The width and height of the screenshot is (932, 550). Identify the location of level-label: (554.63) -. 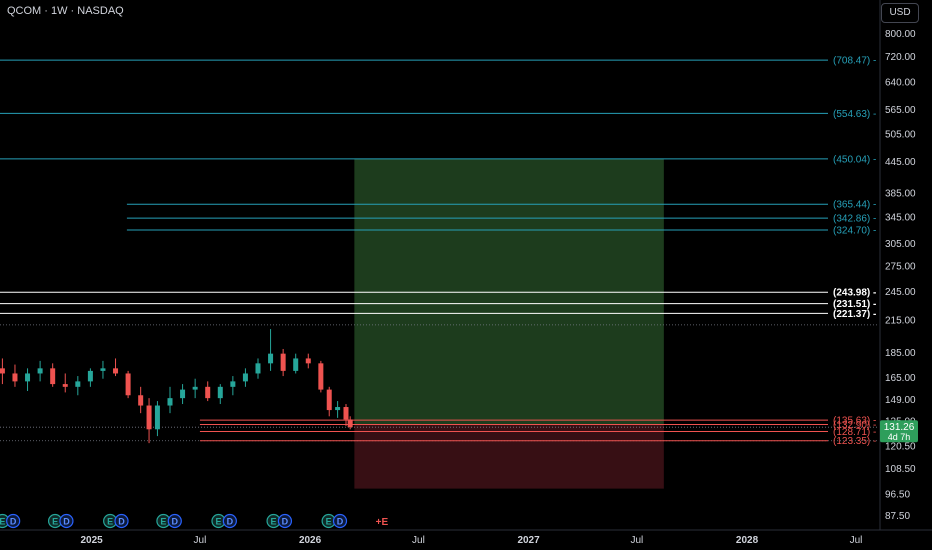
(854, 114).